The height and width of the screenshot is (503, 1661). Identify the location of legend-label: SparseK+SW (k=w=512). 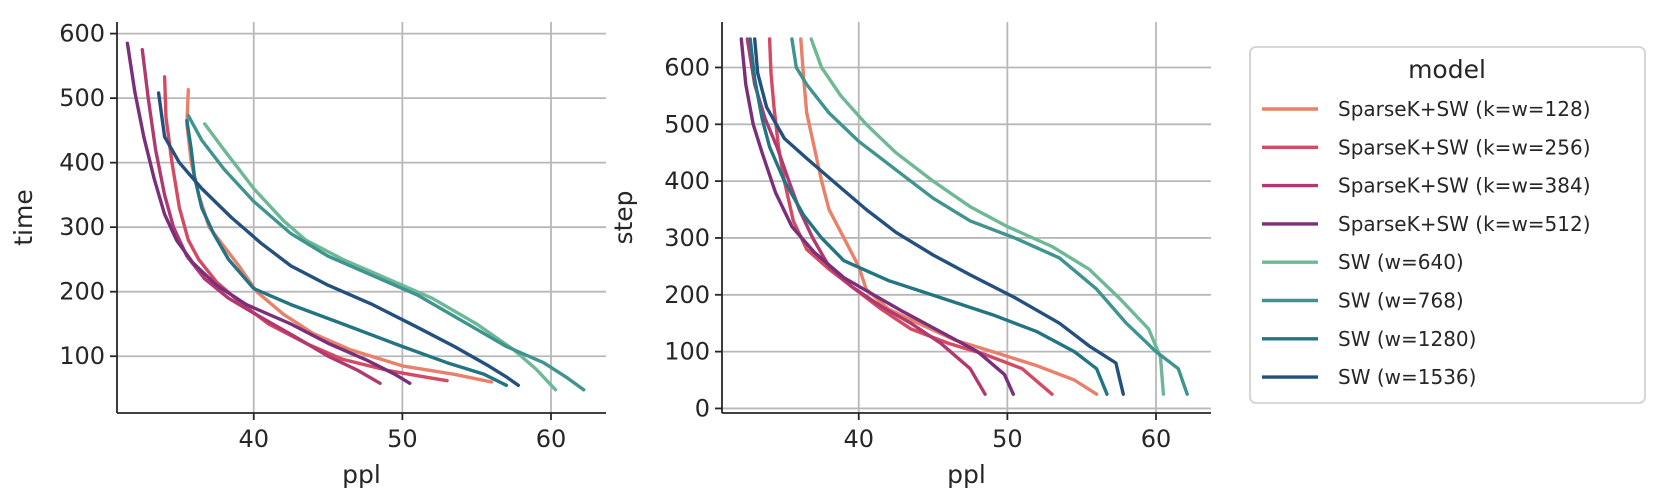
(1464, 224).